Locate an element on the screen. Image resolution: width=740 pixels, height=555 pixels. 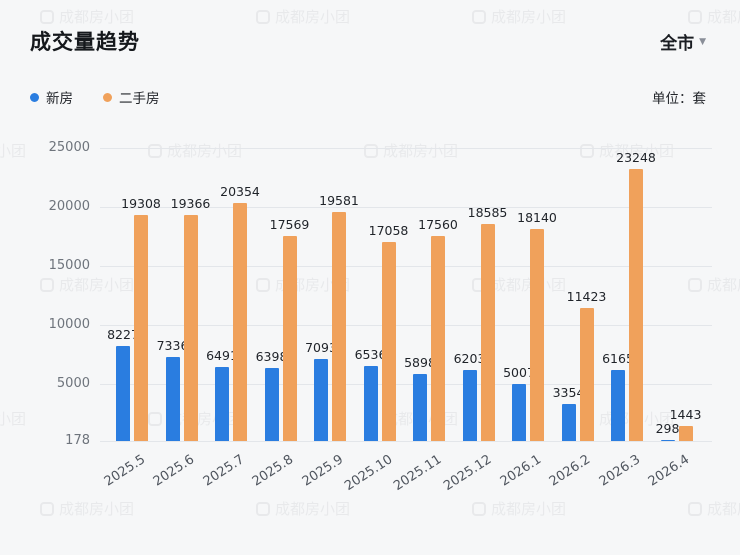
x-axis-label-2025.5: 2025.5 is located at coordinates (124, 471).